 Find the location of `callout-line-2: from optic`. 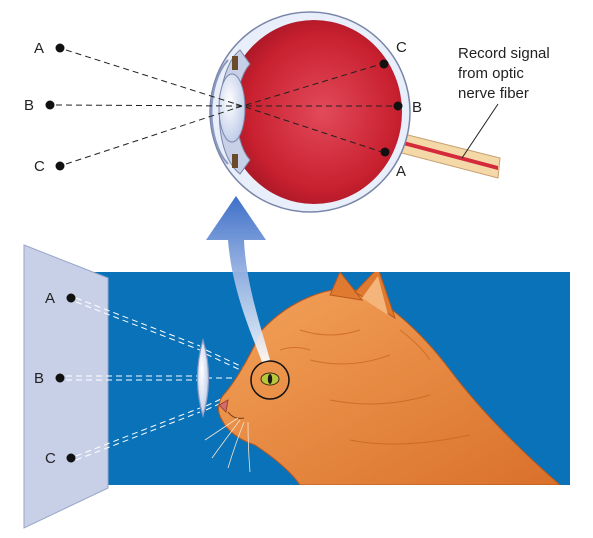

callout-line-2: from optic is located at coordinates (491, 73).